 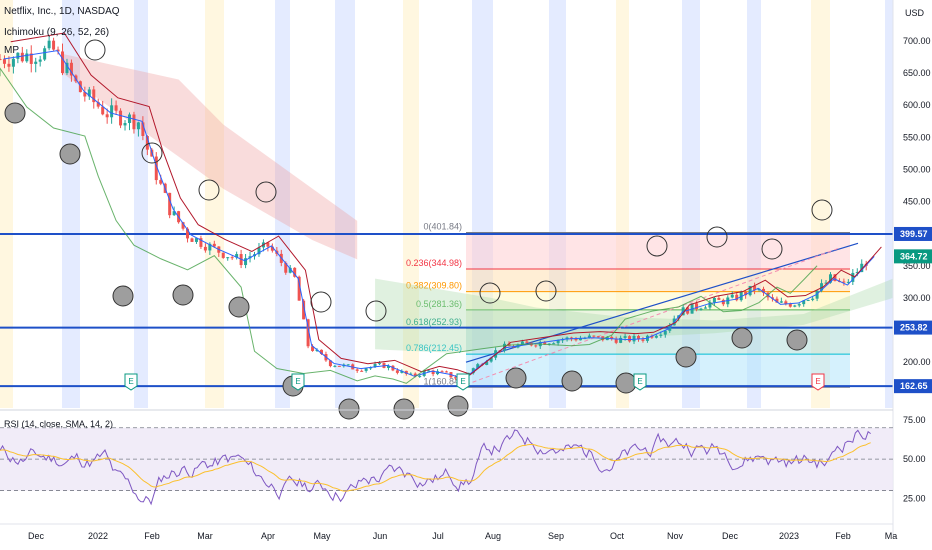 I want to click on background-band, so click(x=411, y=204).